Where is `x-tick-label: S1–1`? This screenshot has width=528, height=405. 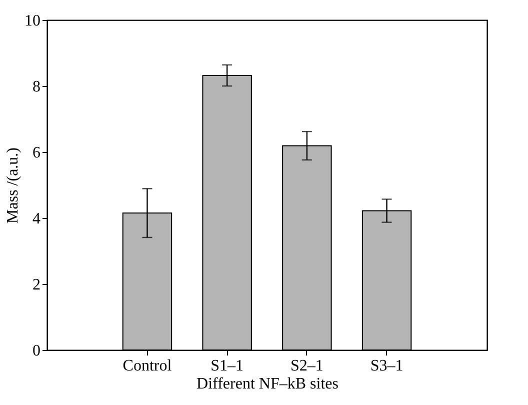
x-tick-label: S1–1 is located at coordinates (227, 366).